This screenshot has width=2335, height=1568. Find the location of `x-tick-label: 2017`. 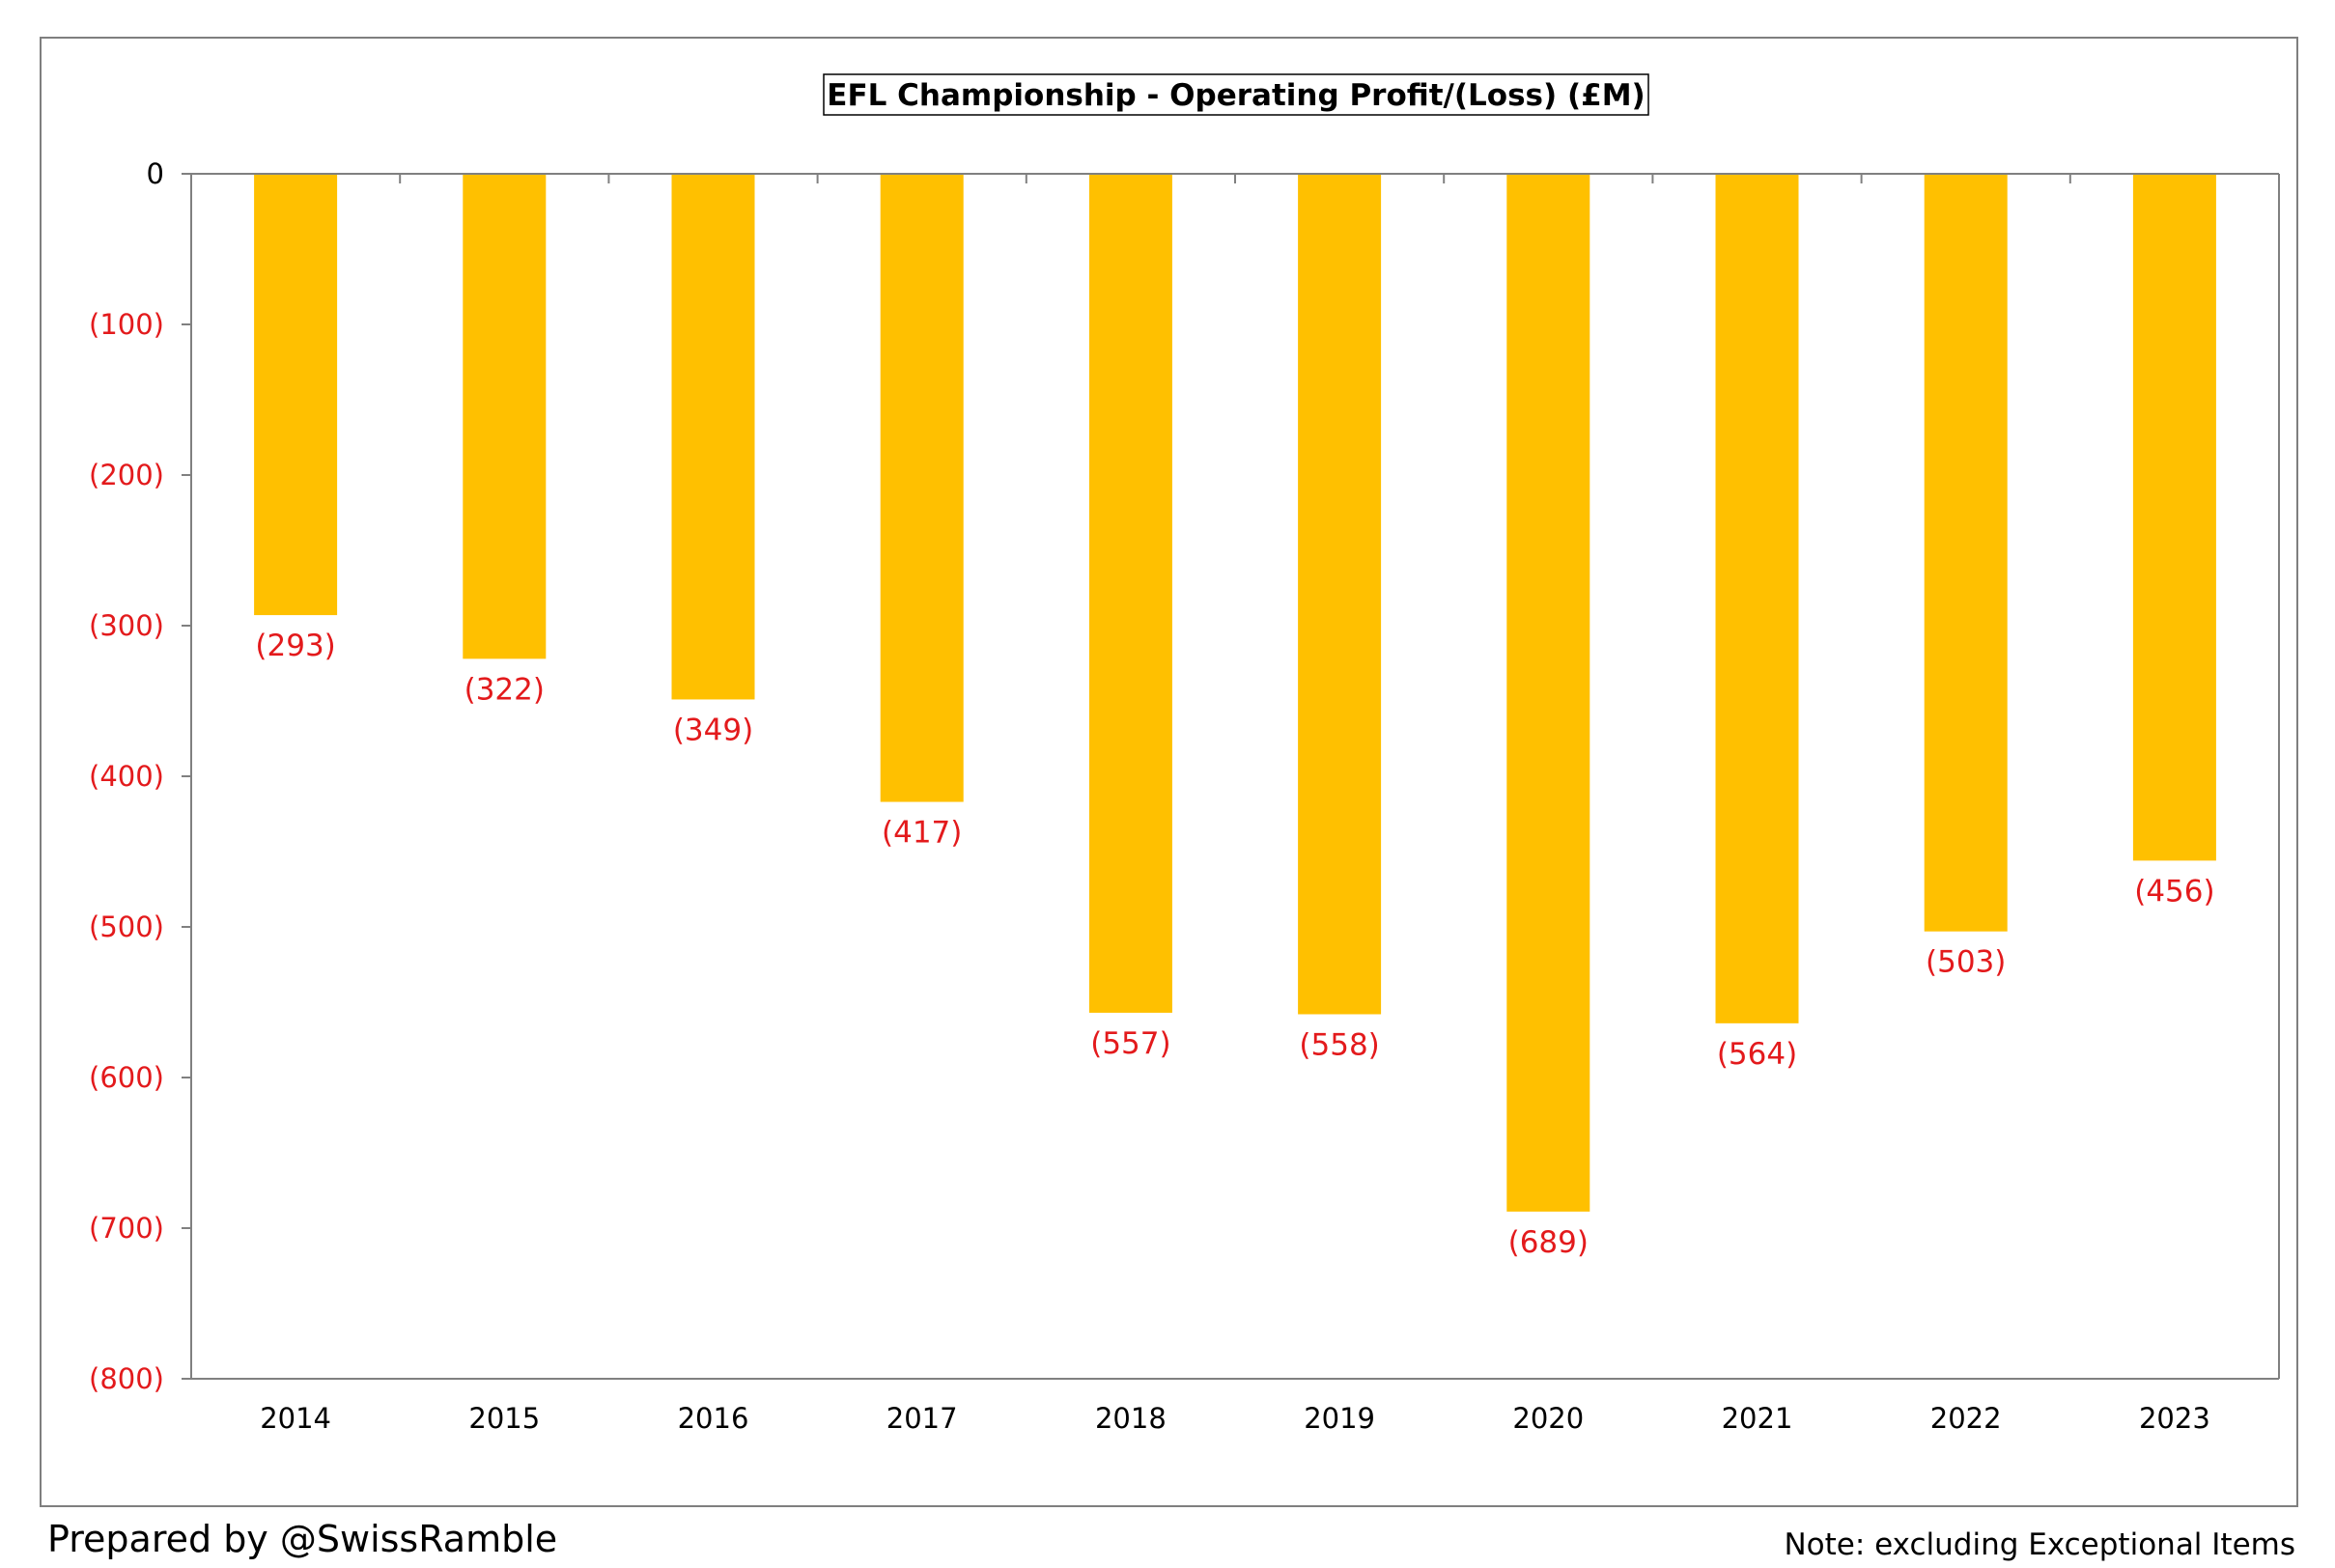

x-tick-label: 2017 is located at coordinates (922, 1419).